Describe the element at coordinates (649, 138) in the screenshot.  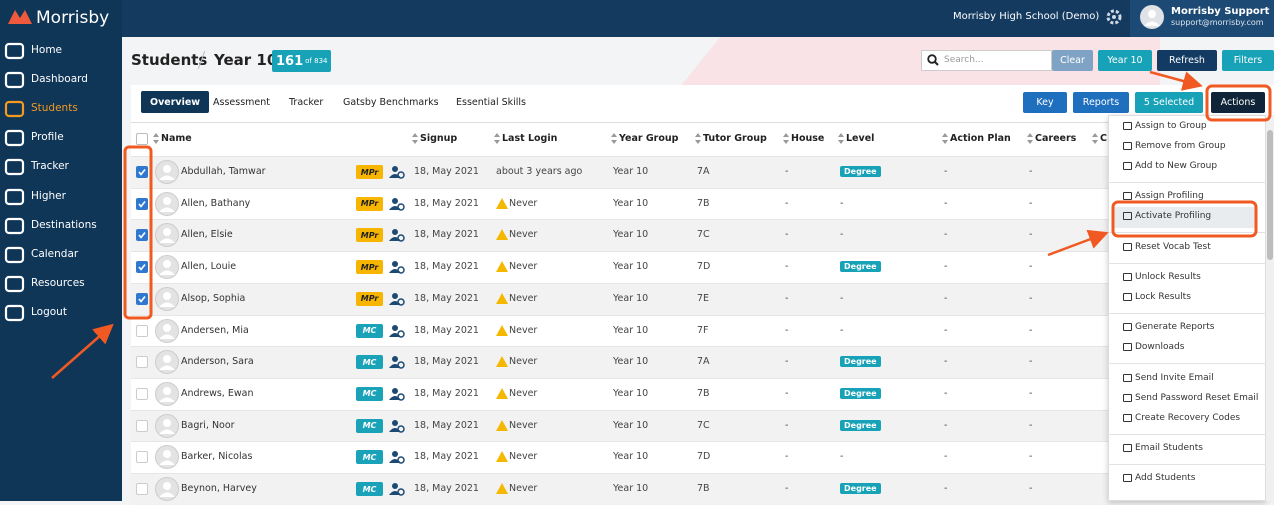
I see `column-header: Year Group` at that location.